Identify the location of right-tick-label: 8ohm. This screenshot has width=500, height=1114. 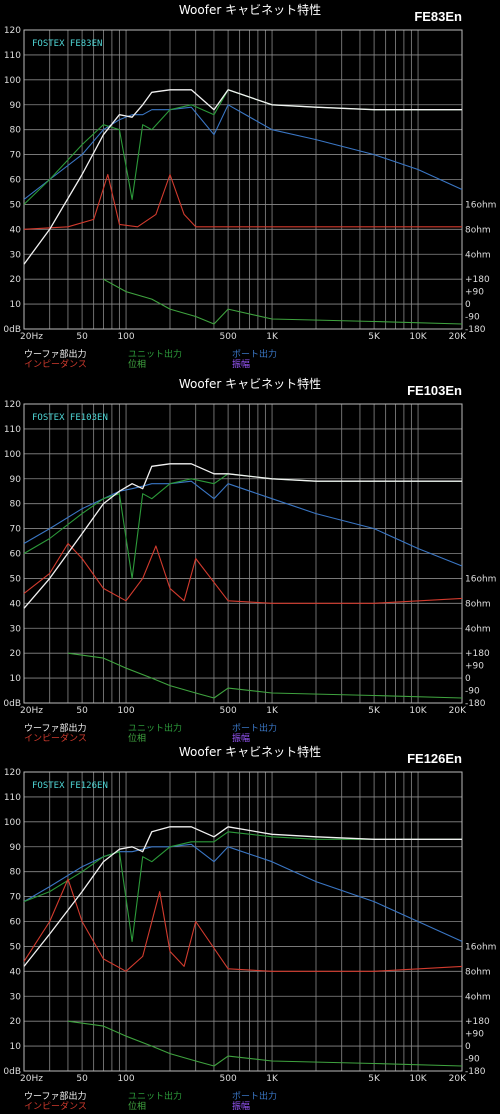
(478, 604).